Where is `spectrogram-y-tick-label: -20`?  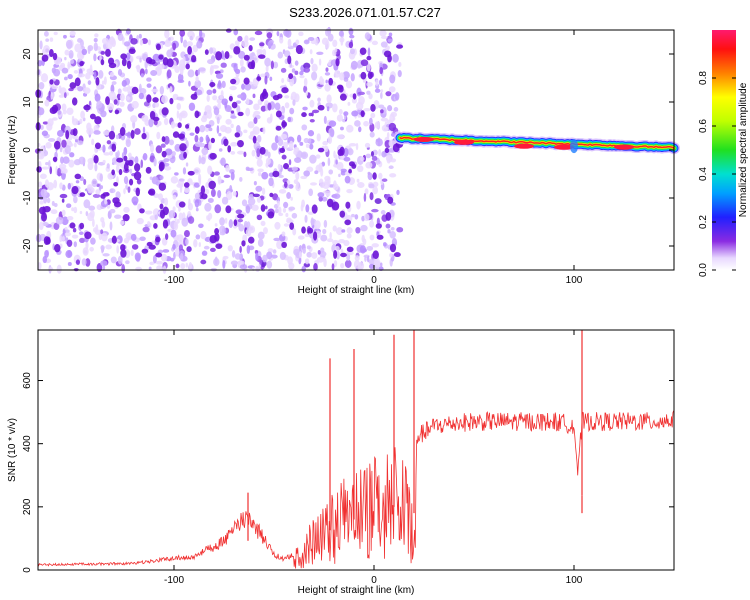
spectrogram-y-tick-label: -20 is located at coordinates (27, 245).